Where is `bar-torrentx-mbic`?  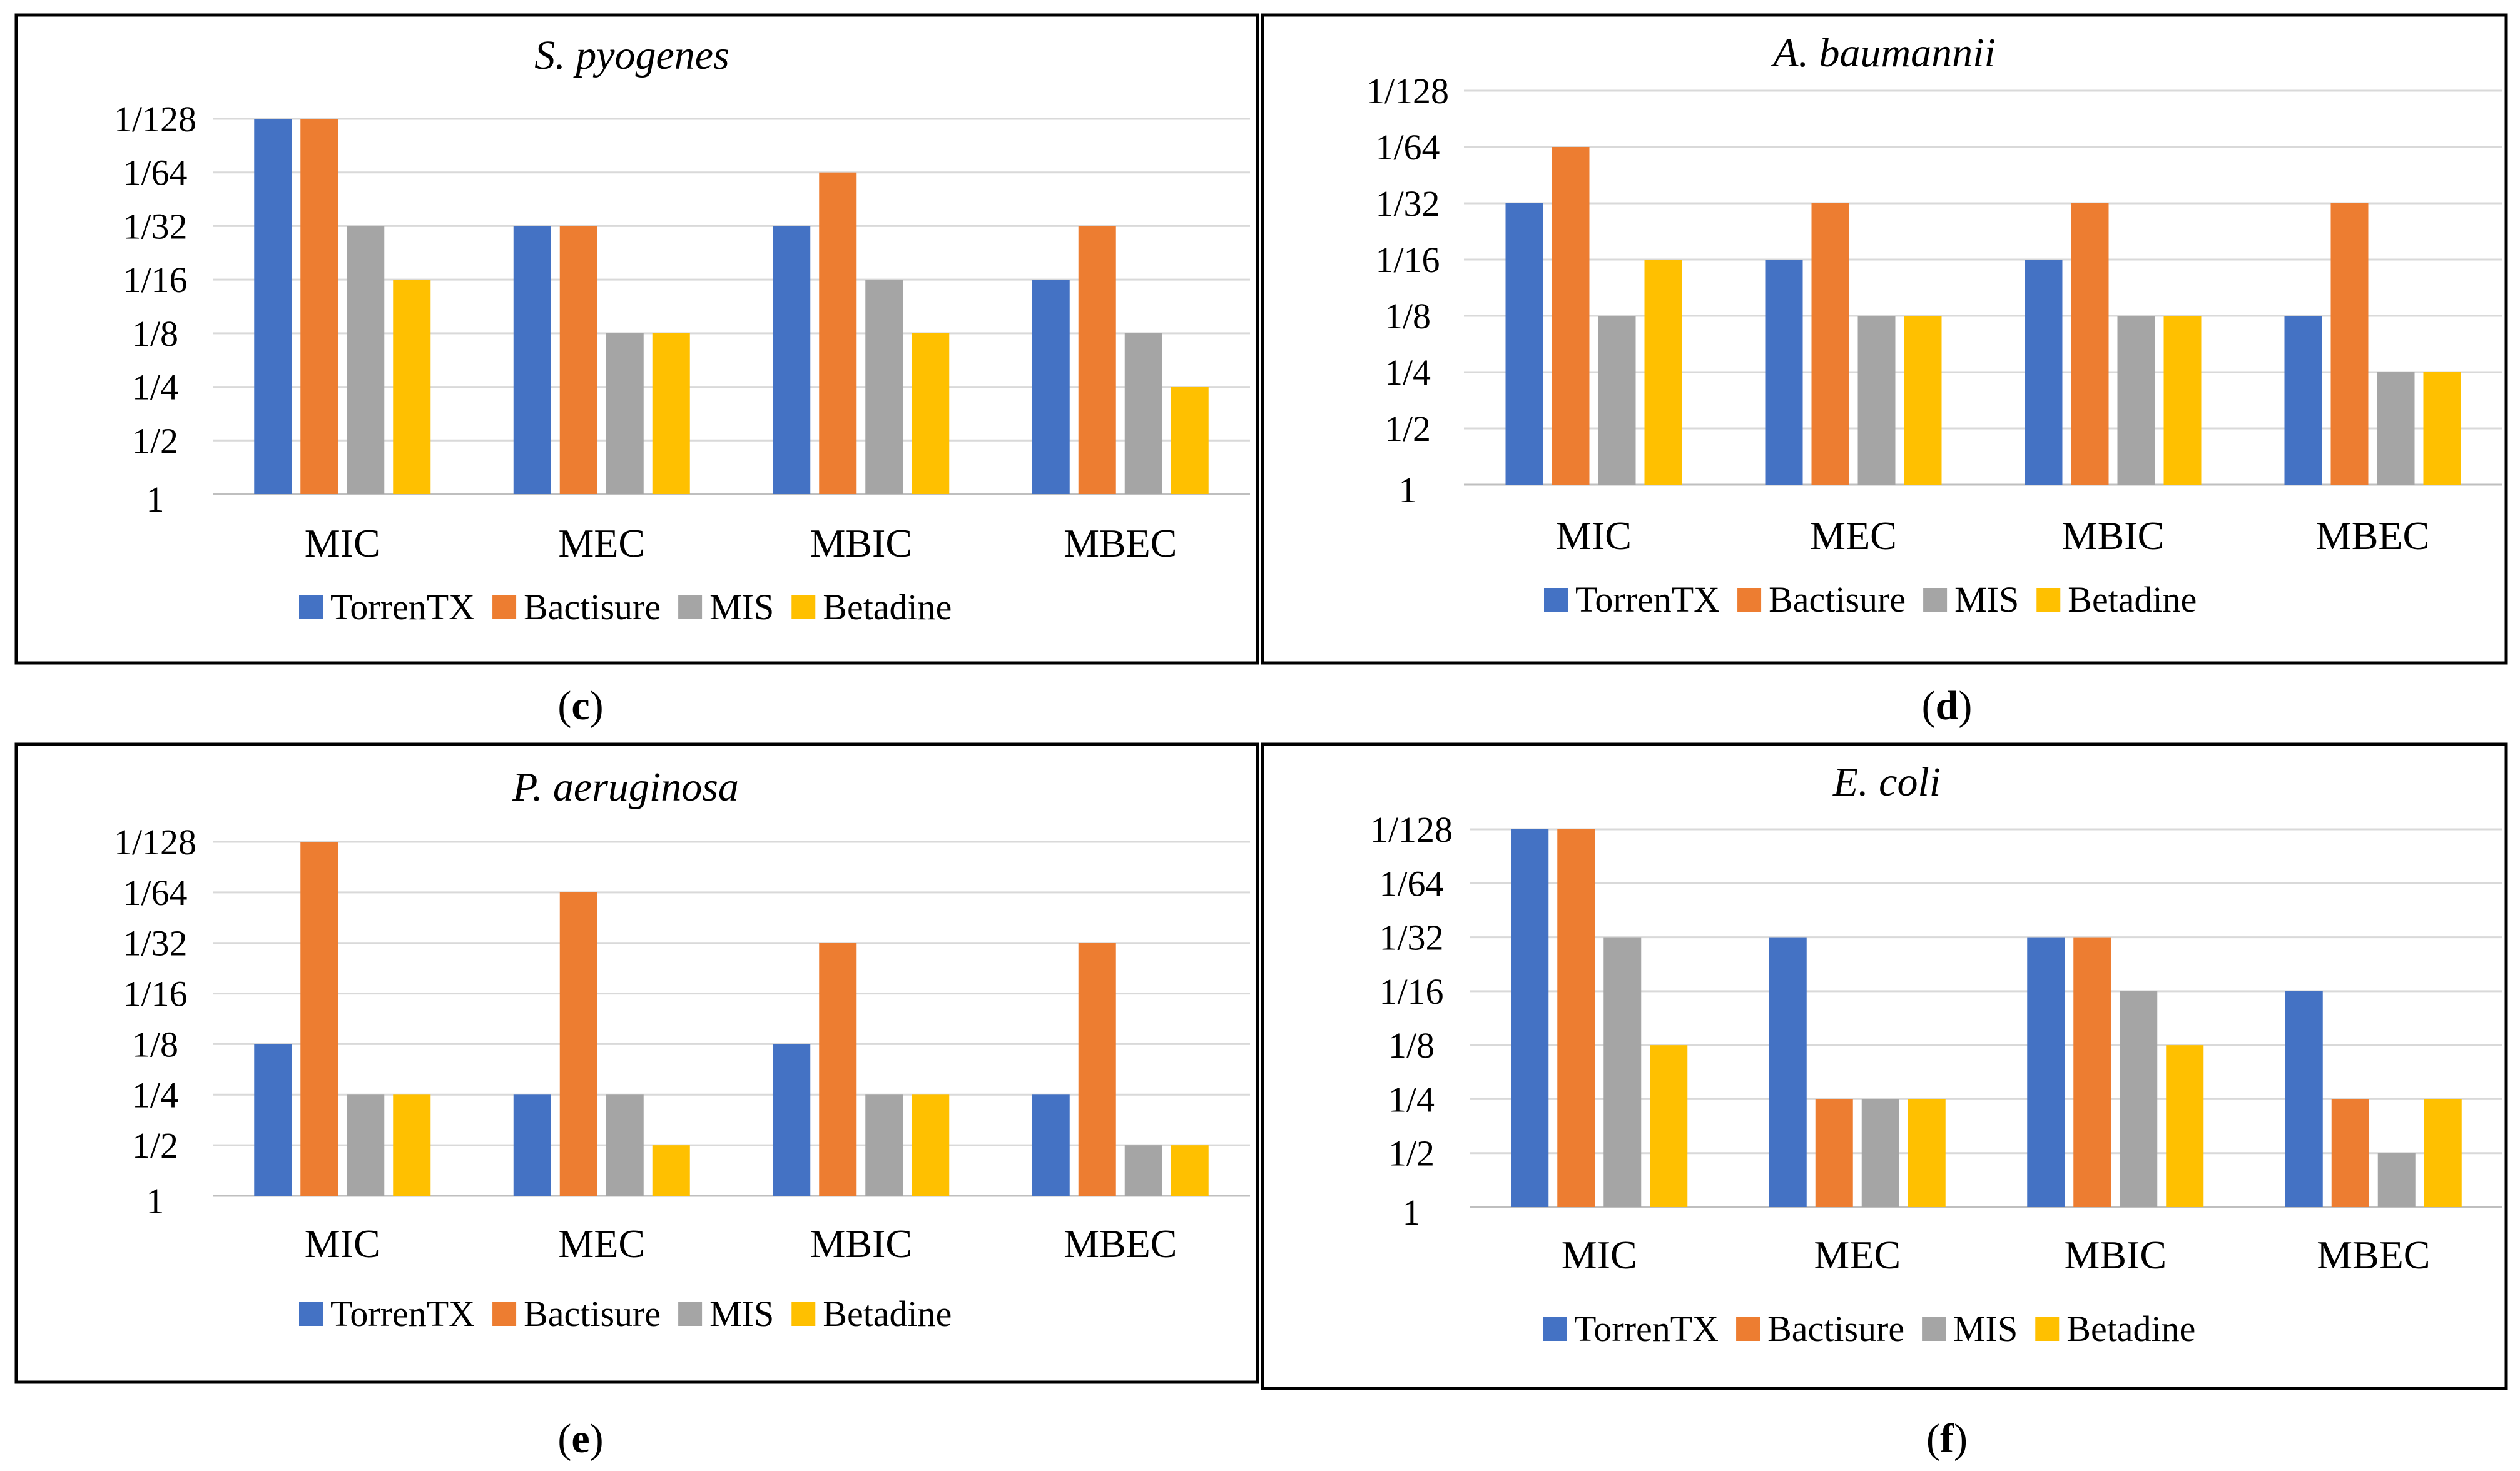
bar-torrentx-mbic is located at coordinates (792, 1120).